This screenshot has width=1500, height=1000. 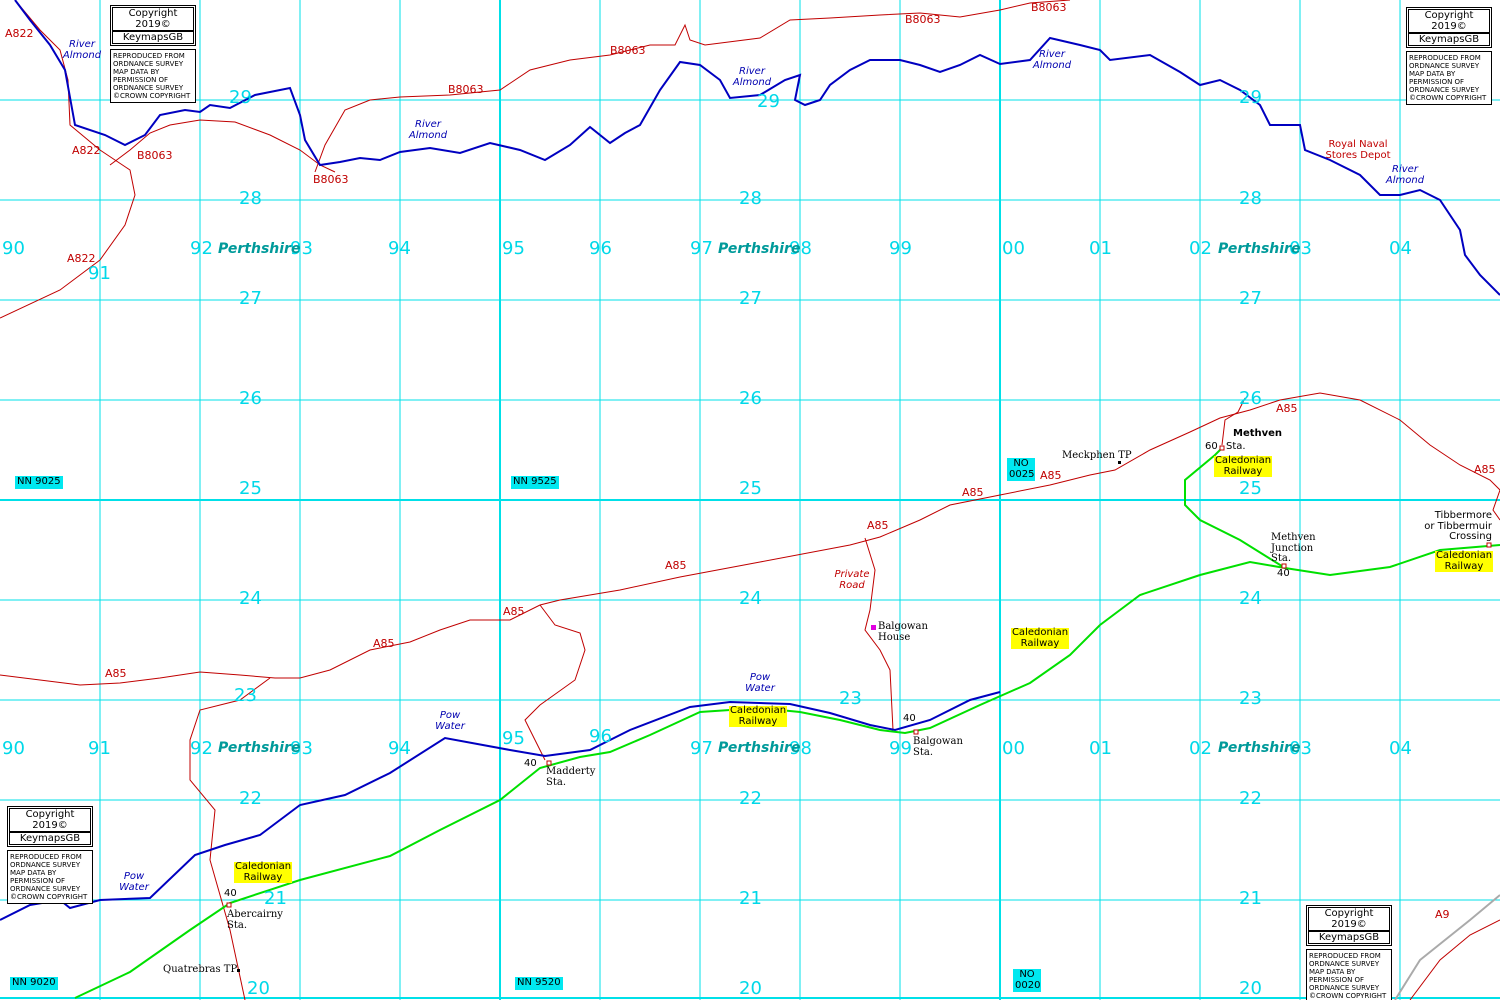 I want to click on easting-label: 90, so click(x=13, y=748).